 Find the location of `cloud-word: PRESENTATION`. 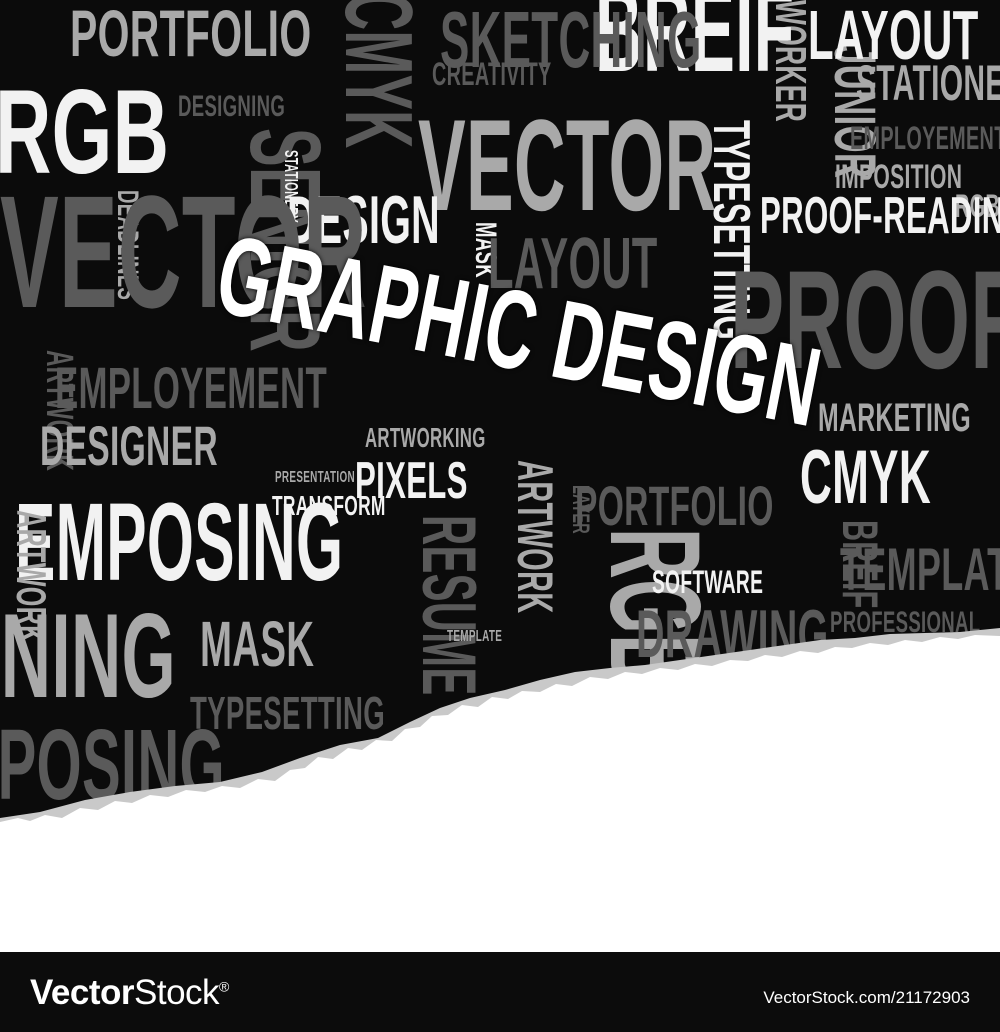

cloud-word: PRESENTATION is located at coordinates (315, 477).